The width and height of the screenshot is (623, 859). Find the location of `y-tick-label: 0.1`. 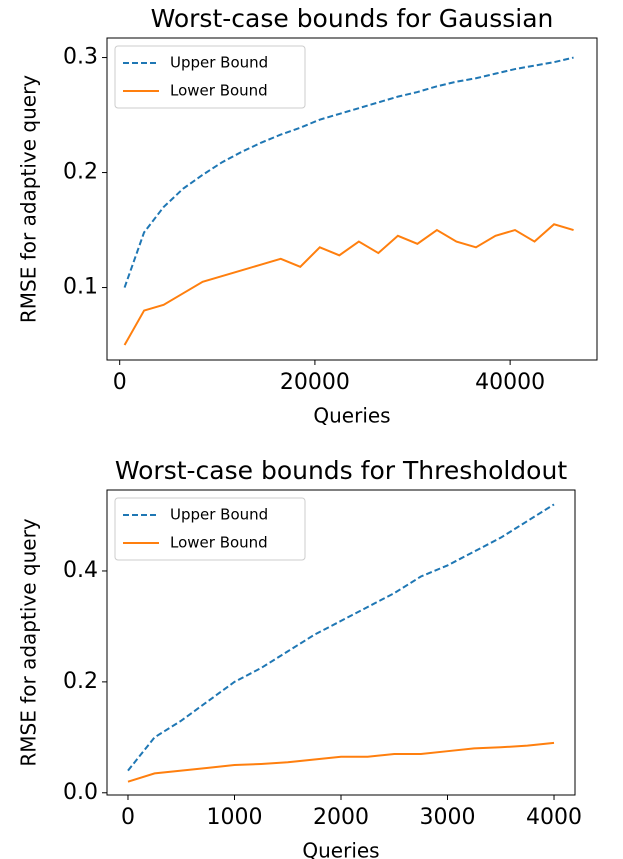

y-tick-label: 0.1 is located at coordinates (80, 287).